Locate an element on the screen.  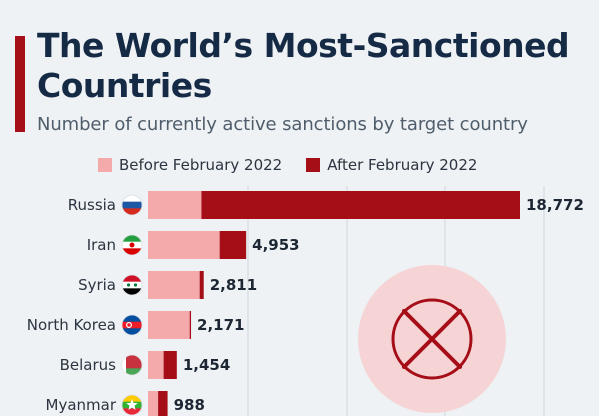
legend-swatch-before is located at coordinates (105, 165).